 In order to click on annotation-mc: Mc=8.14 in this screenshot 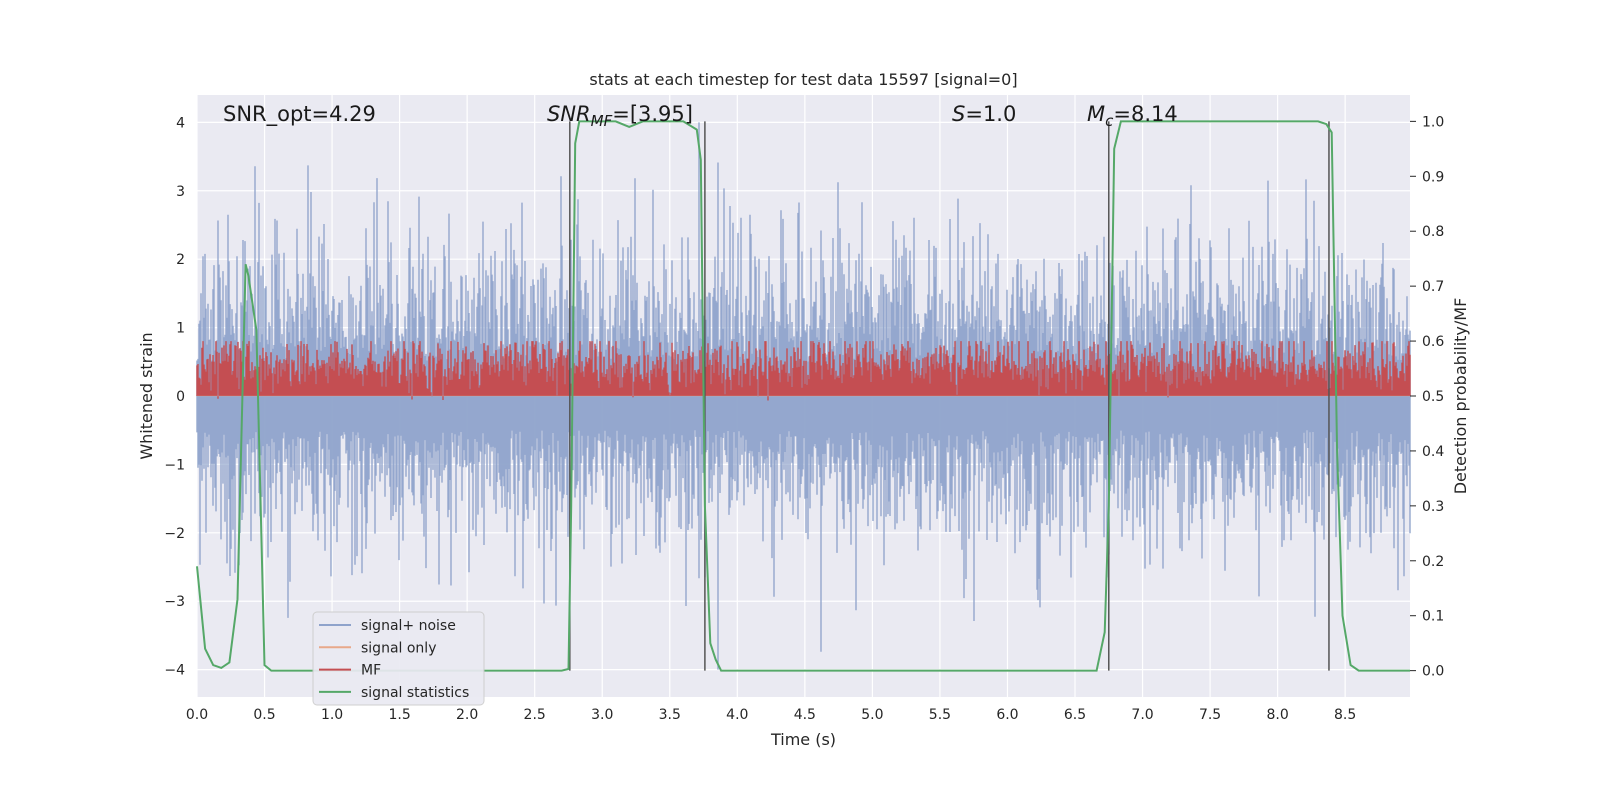, I will do `click(1132, 116)`.